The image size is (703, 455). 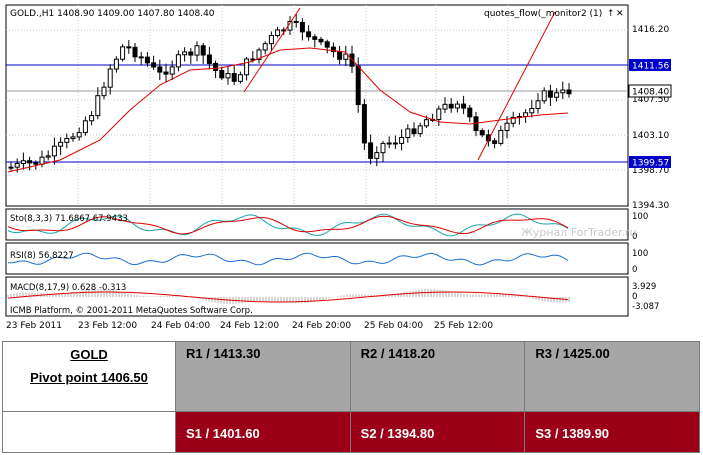 I want to click on price-tick: 1407.50, so click(x=650, y=100).